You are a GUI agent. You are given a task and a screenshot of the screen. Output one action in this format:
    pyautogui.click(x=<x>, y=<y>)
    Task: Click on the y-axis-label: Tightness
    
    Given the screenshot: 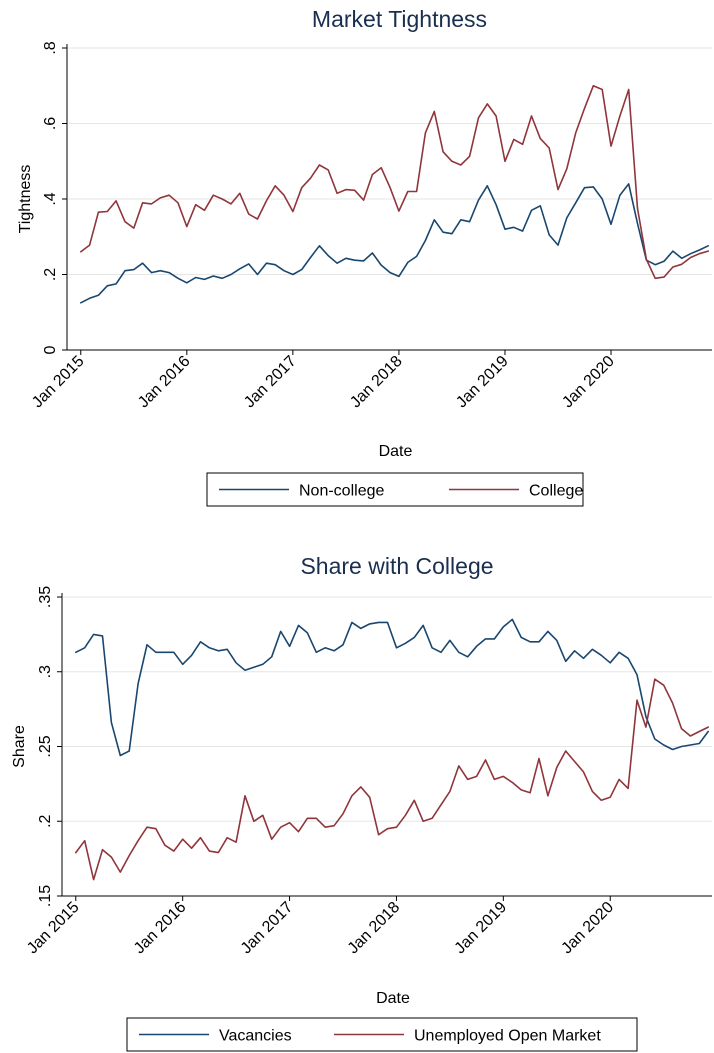 What is the action you would take?
    pyautogui.click(x=25, y=199)
    